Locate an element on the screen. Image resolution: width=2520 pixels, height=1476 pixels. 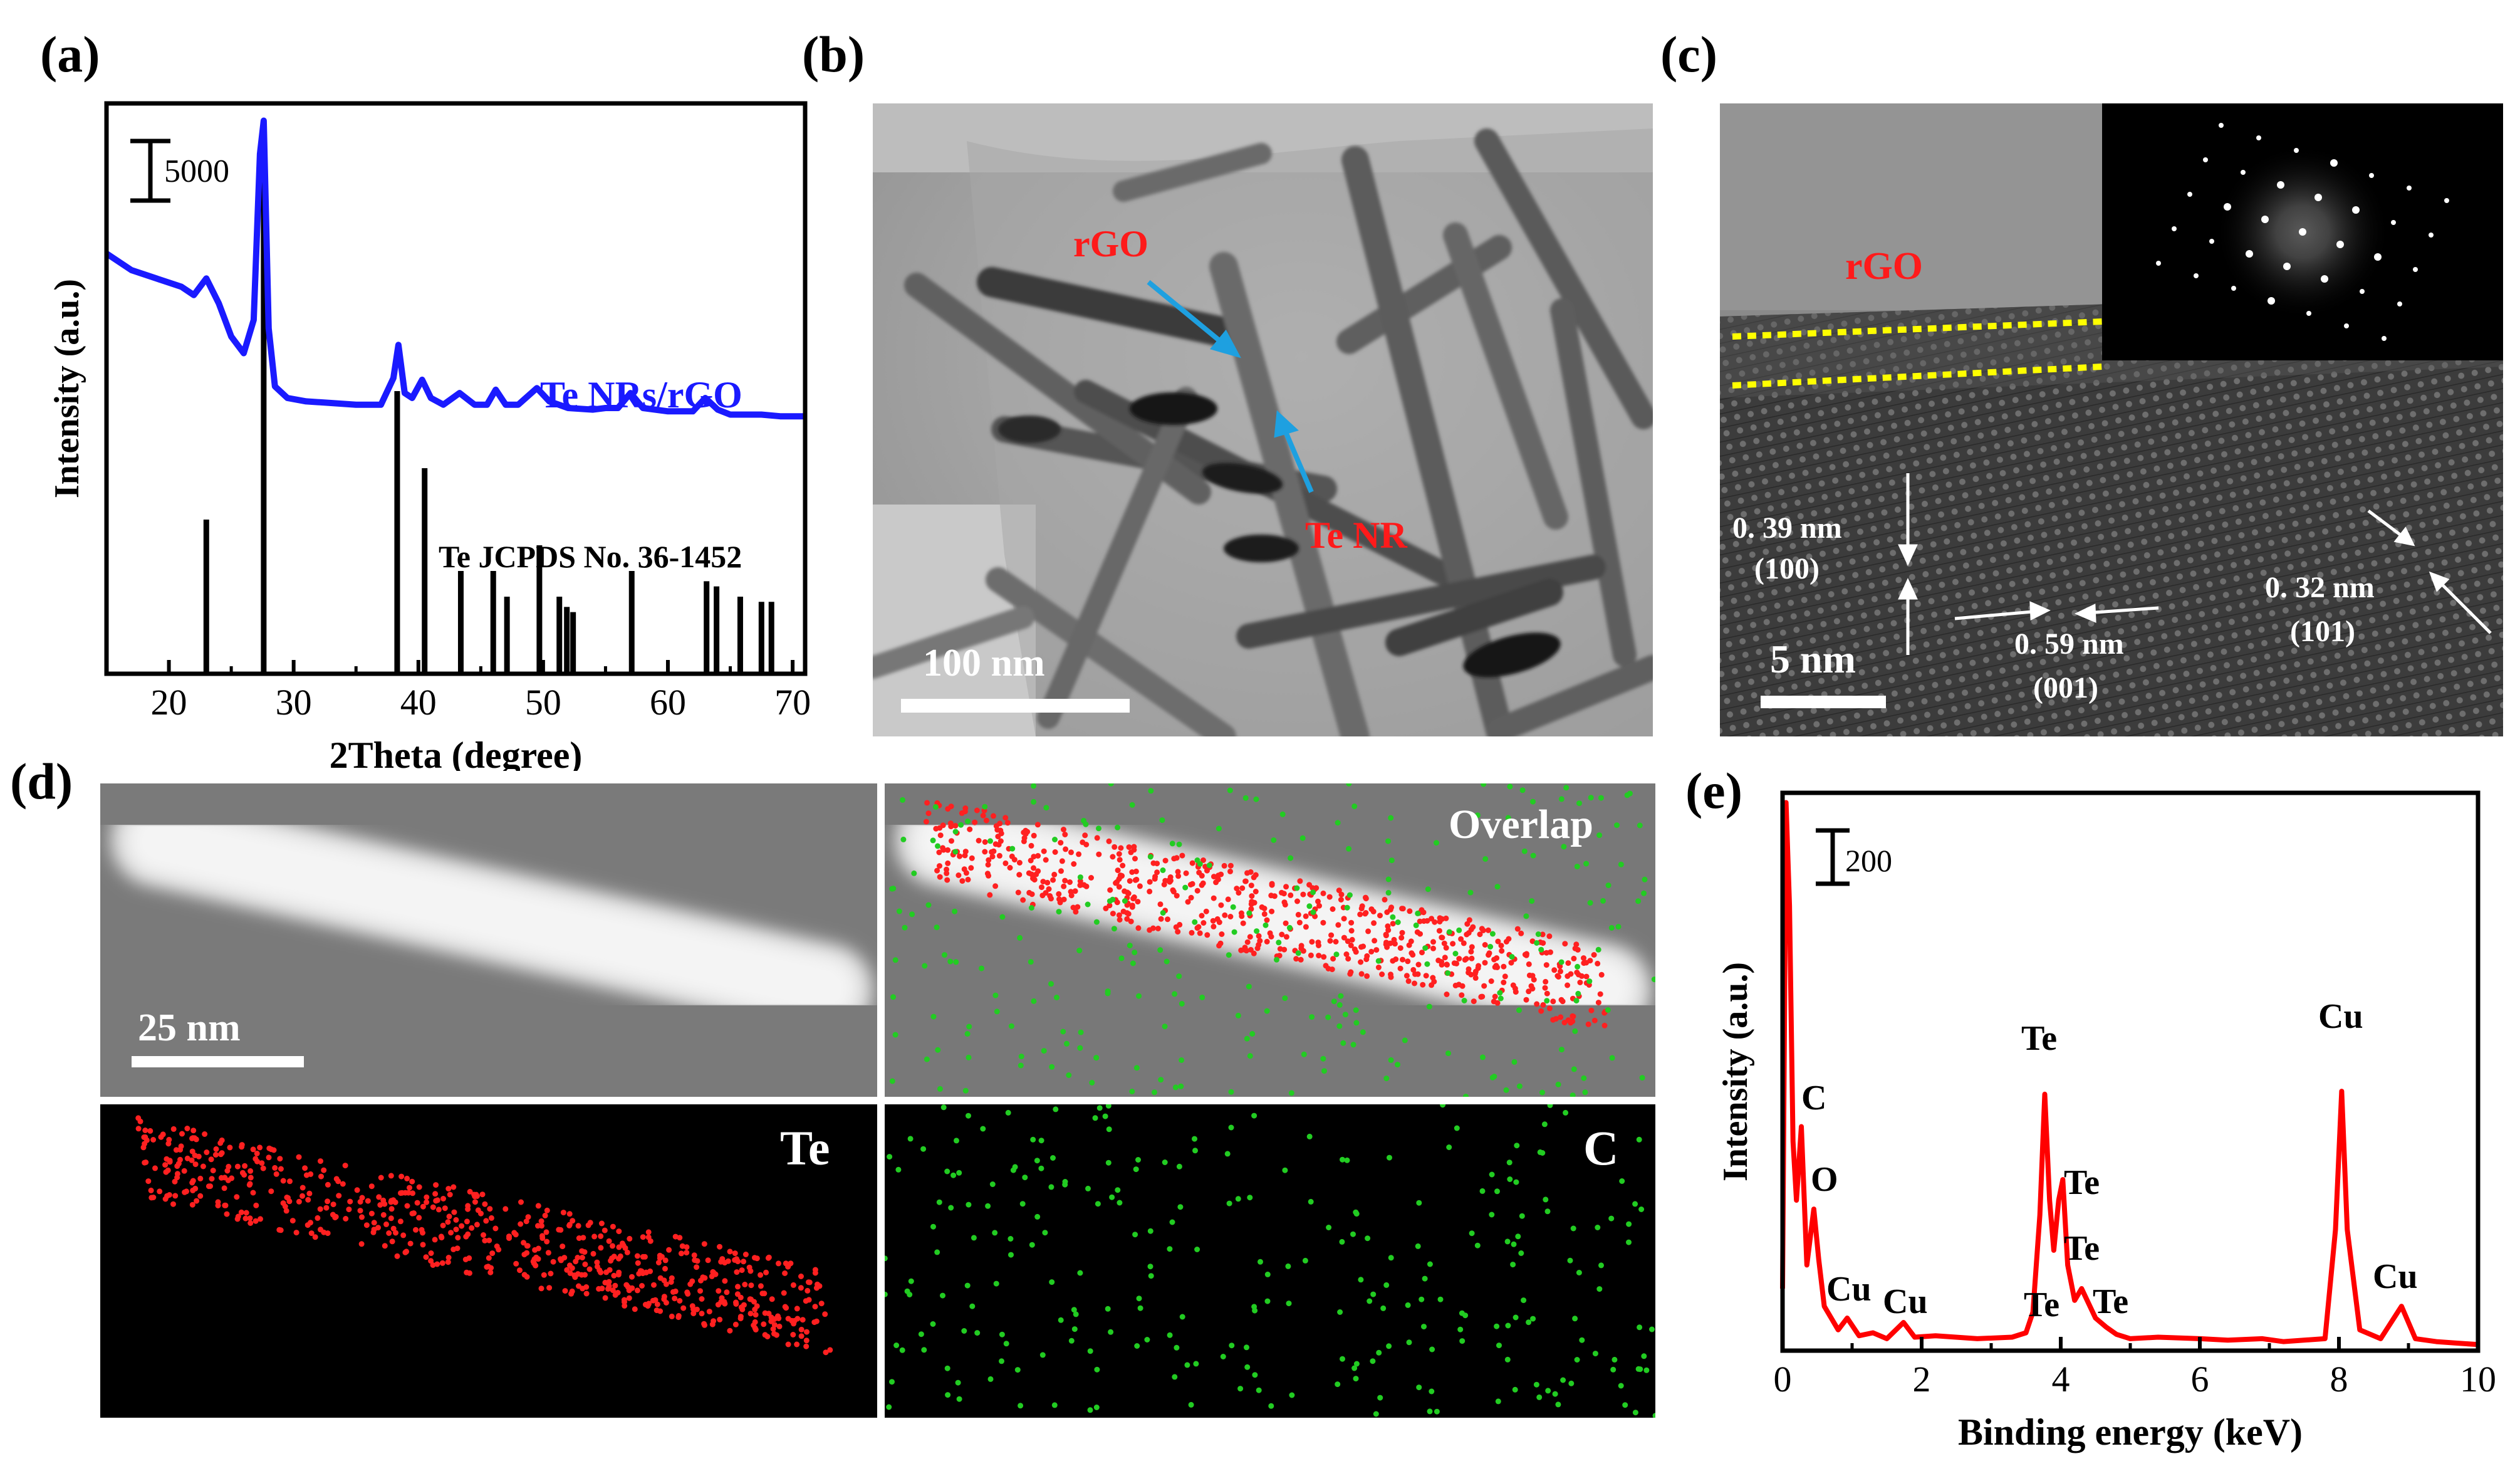
tem-scale-bar is located at coordinates (1016, 706).